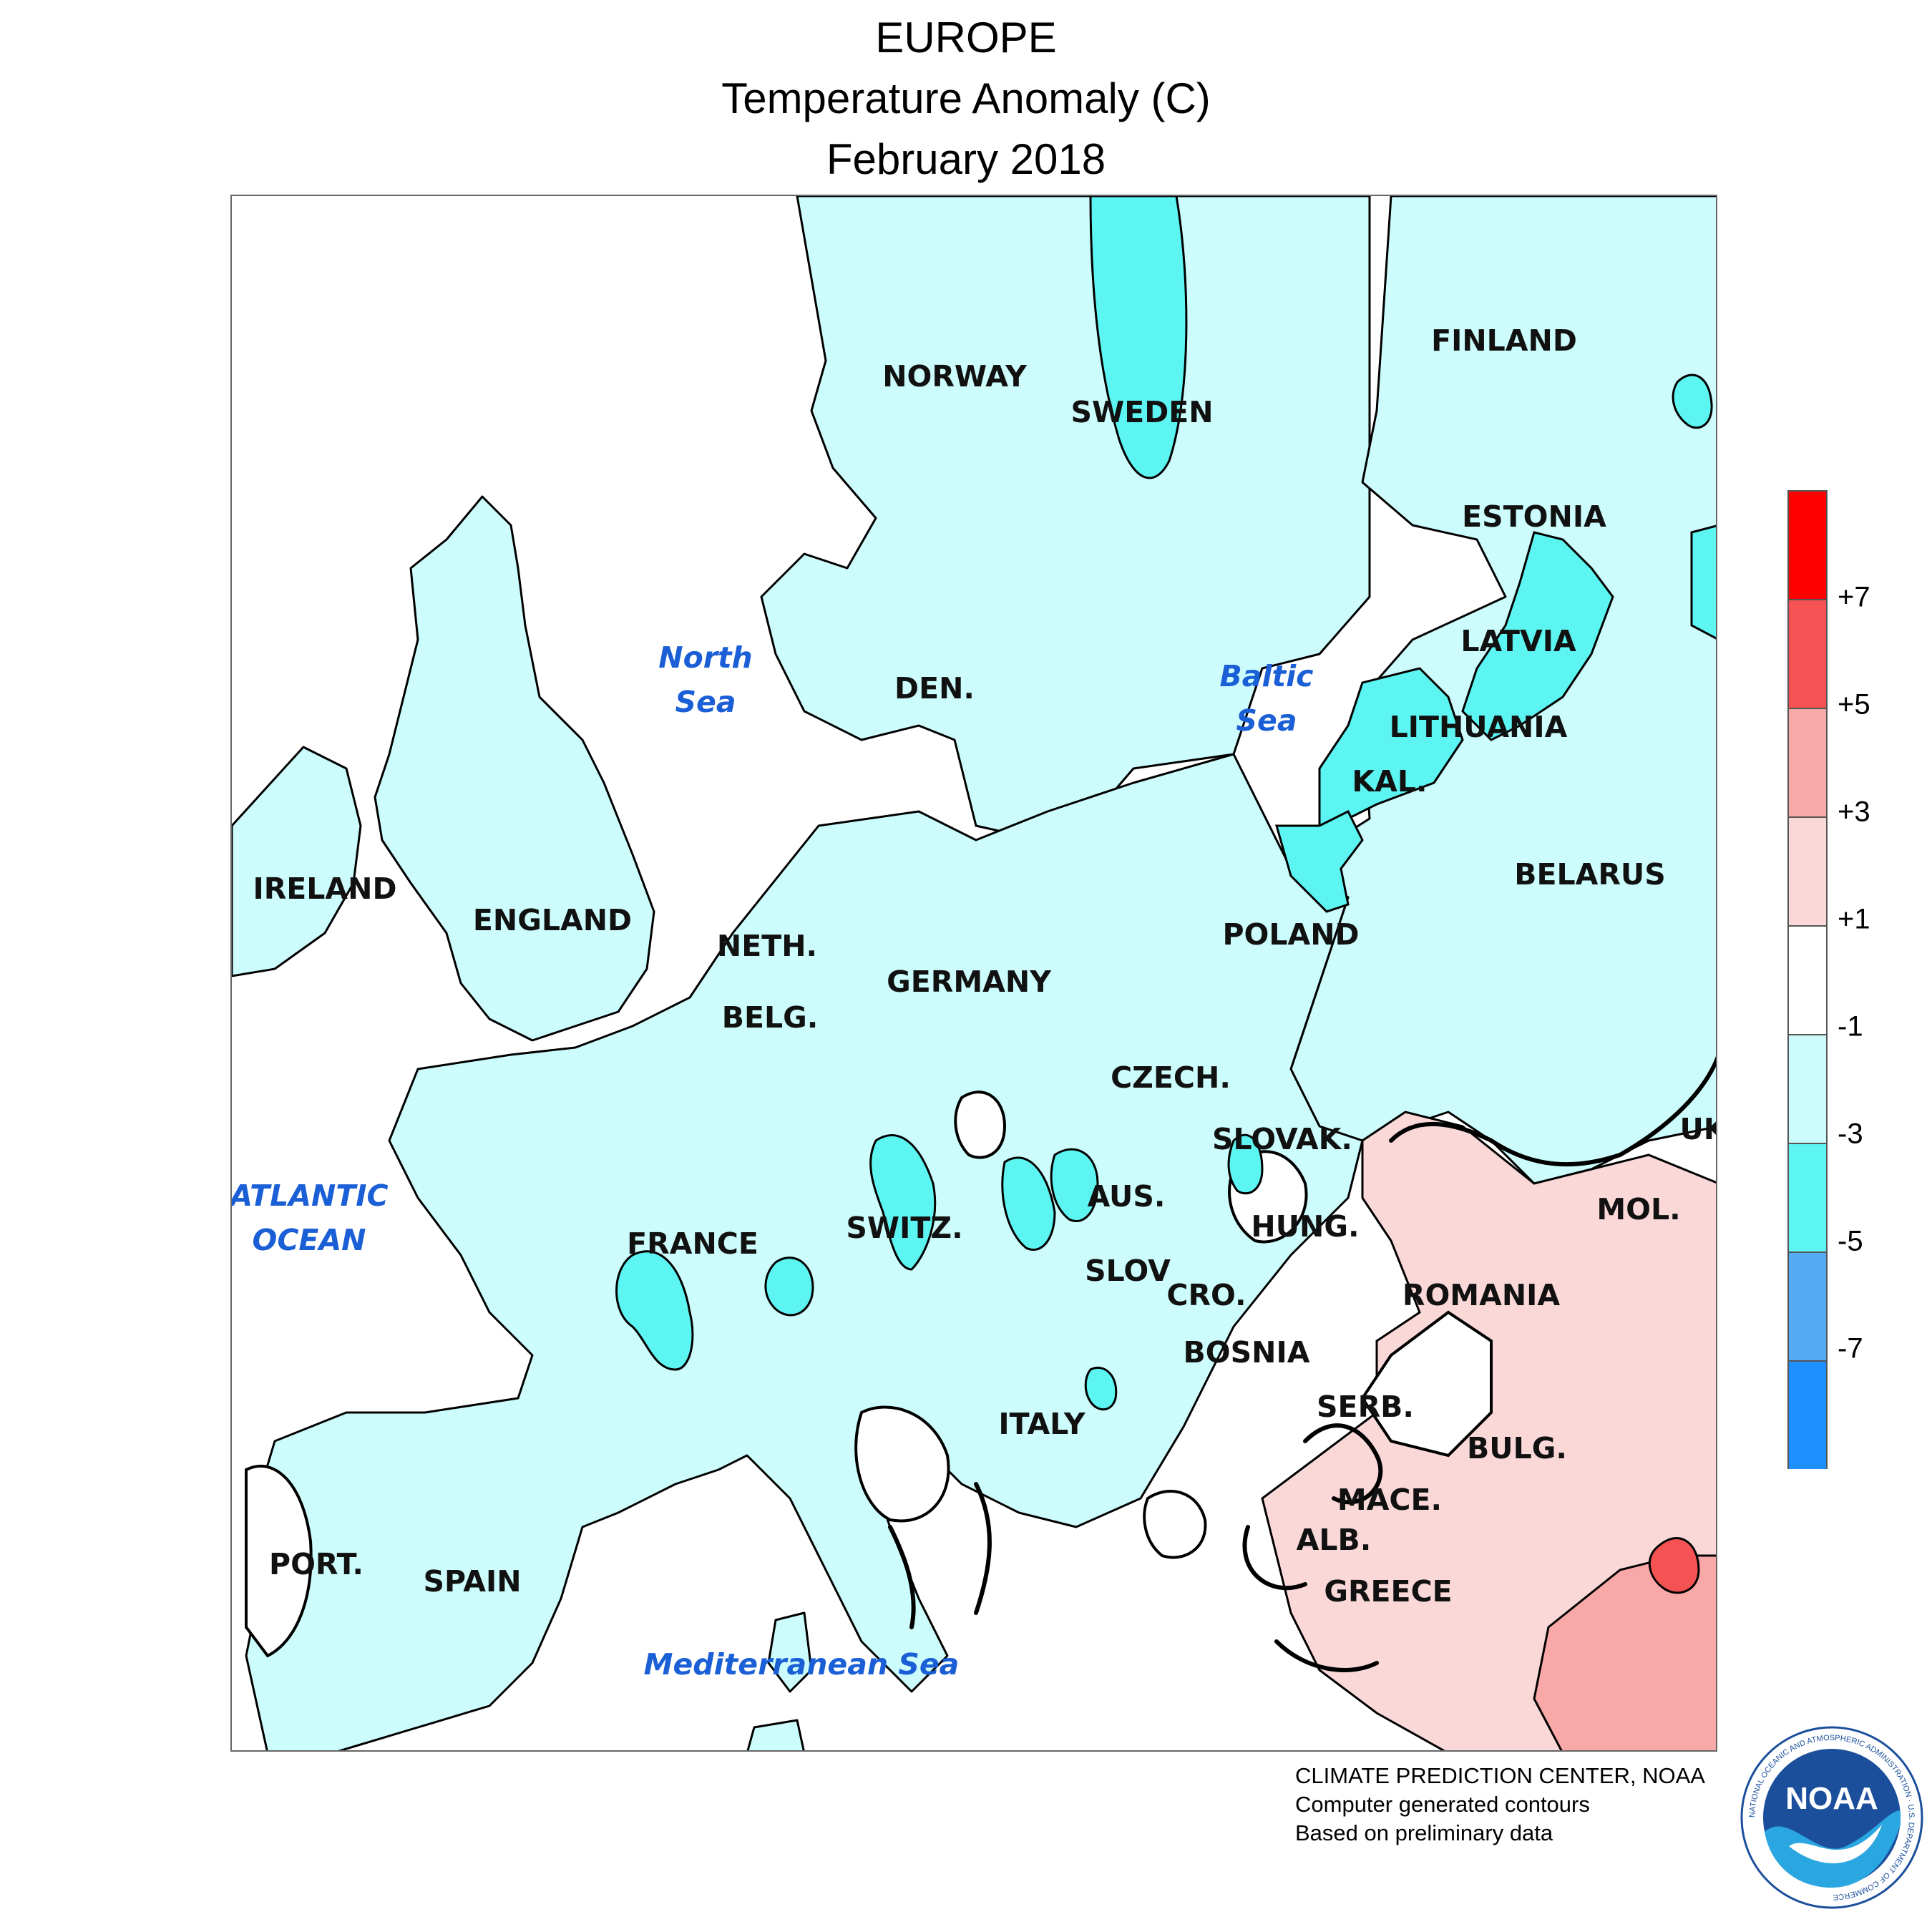  Describe the element at coordinates (1305, 1226) in the screenshot. I see `label-hung: HUNG.` at that location.